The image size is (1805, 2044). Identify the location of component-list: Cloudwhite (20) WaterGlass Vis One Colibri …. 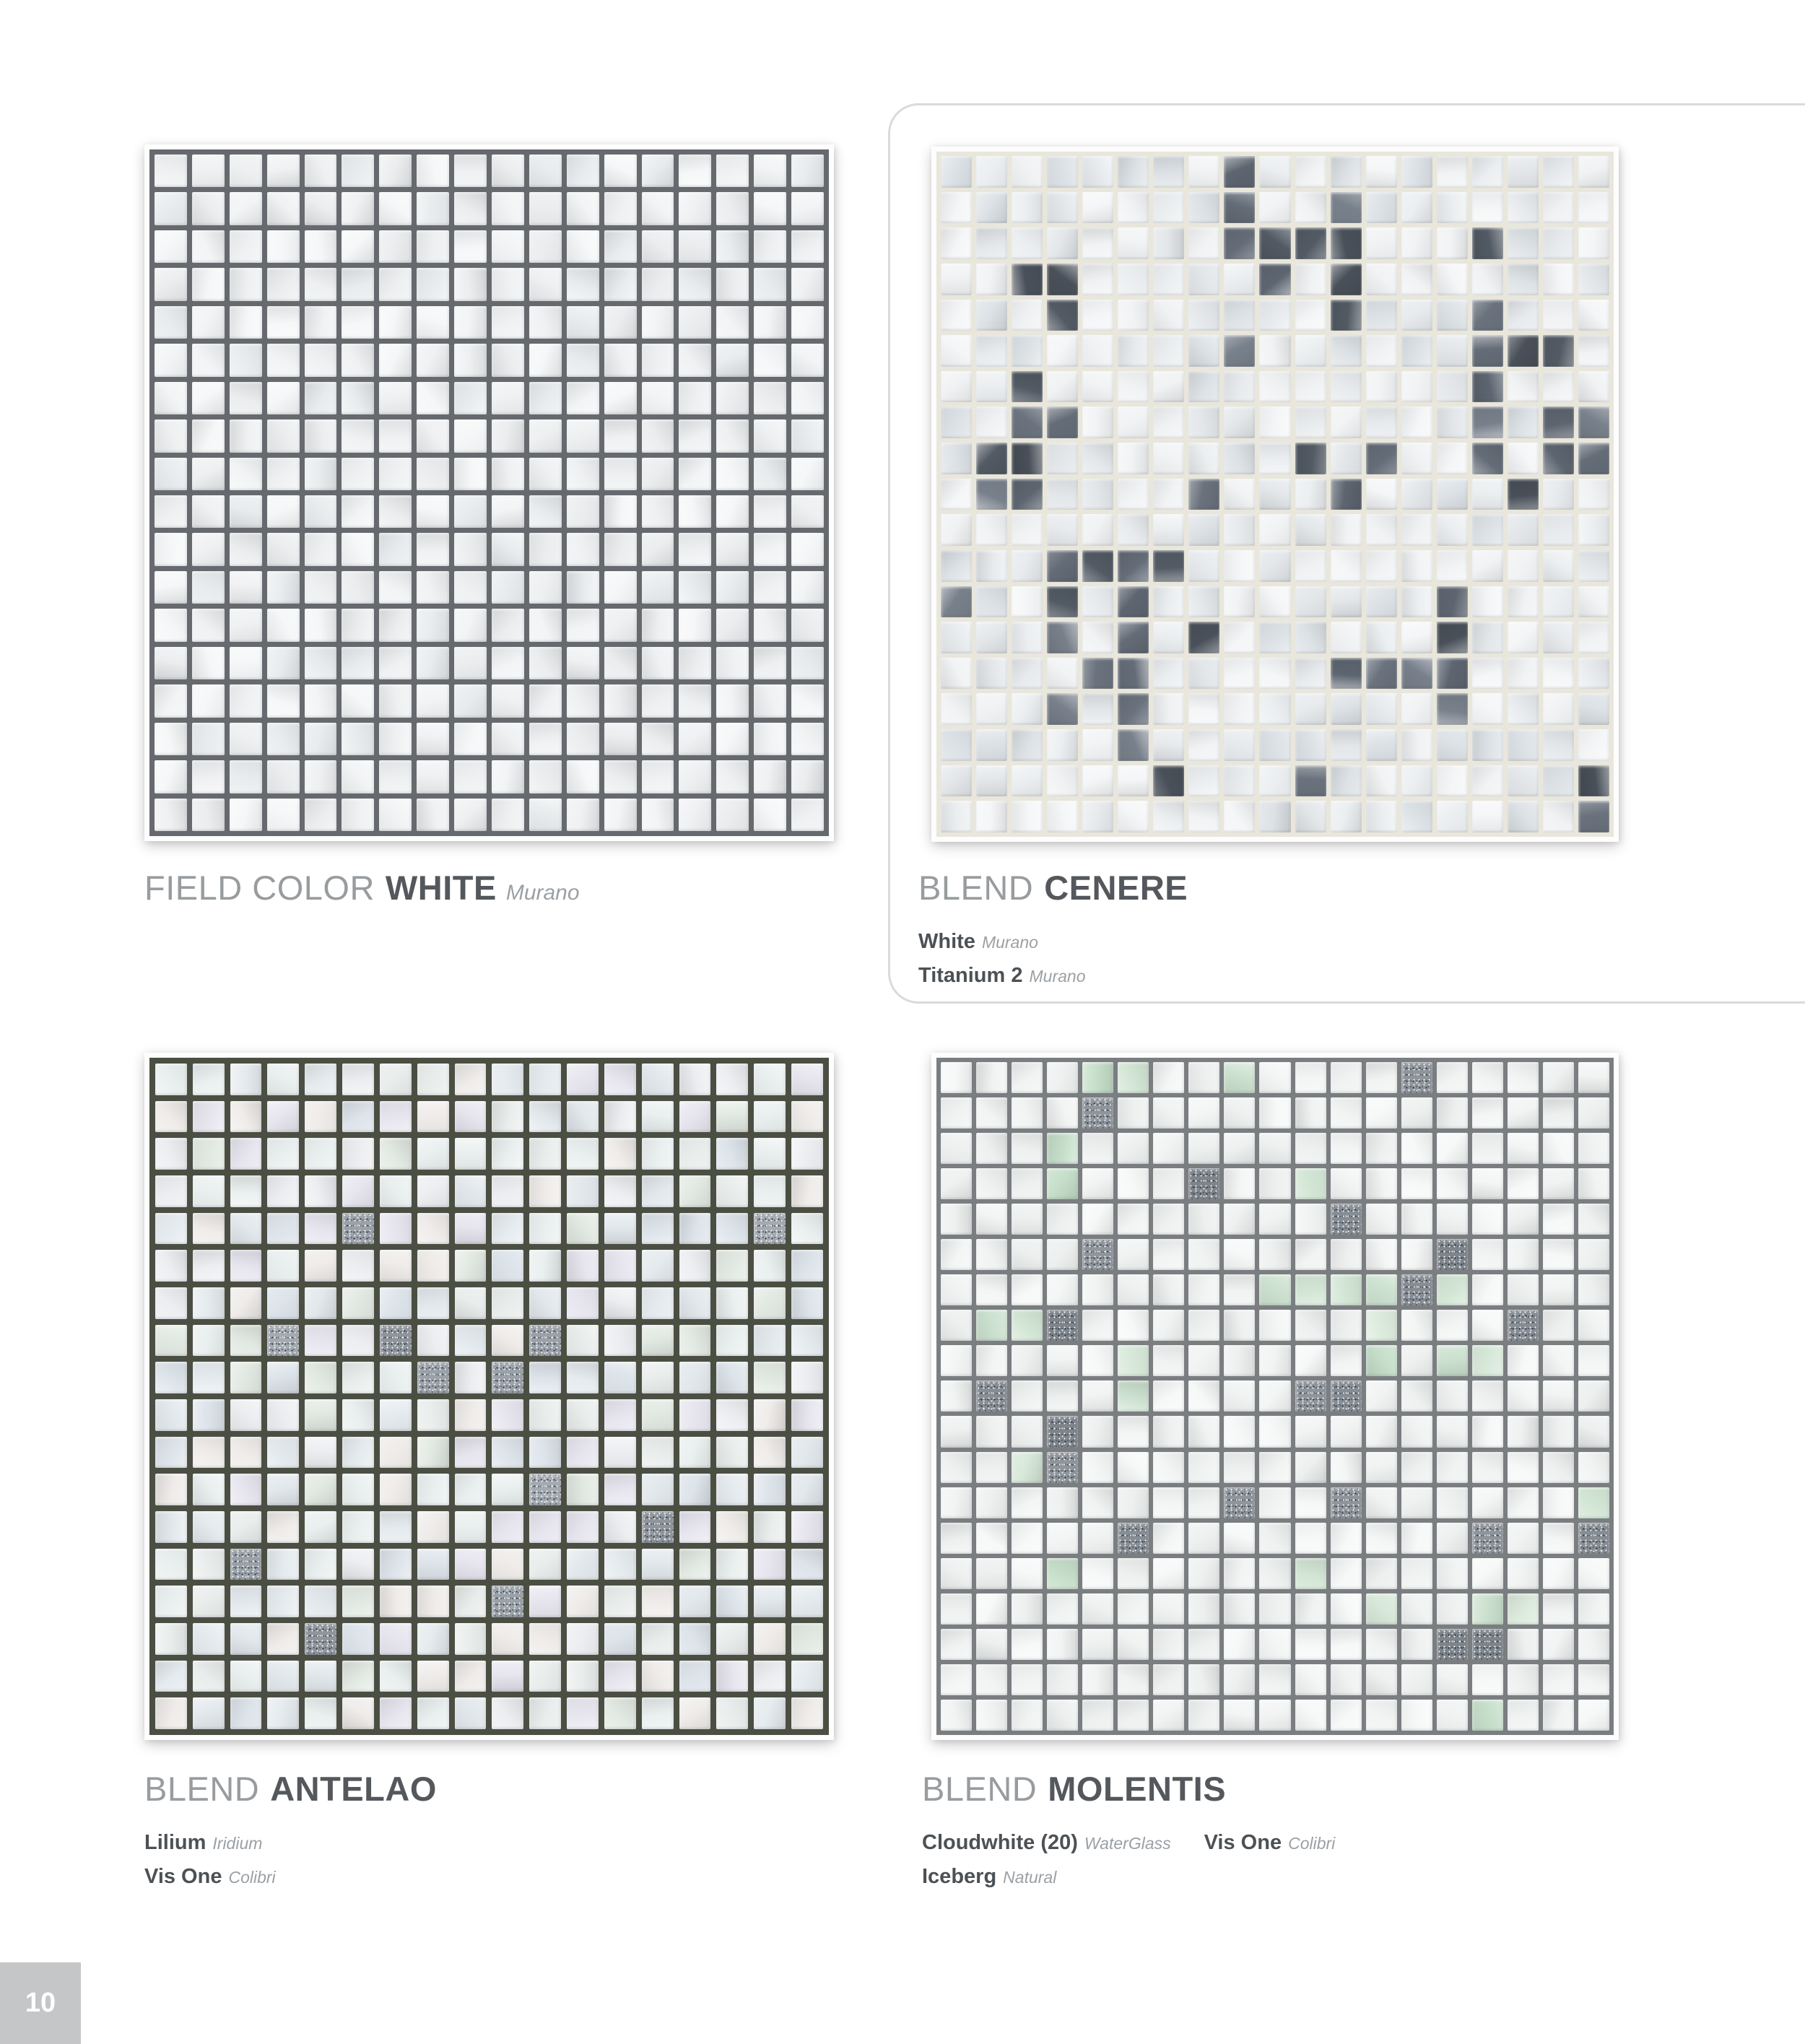
(1128, 1861).